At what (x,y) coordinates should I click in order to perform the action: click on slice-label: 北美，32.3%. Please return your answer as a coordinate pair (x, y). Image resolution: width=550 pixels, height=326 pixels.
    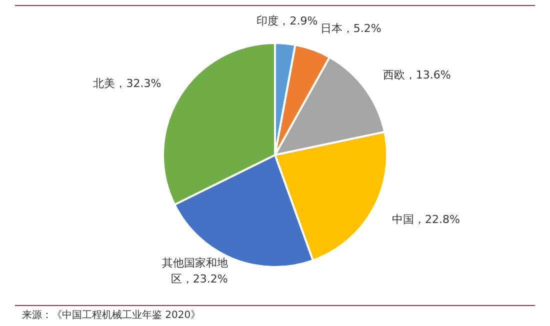
    Looking at the image, I should click on (127, 83).